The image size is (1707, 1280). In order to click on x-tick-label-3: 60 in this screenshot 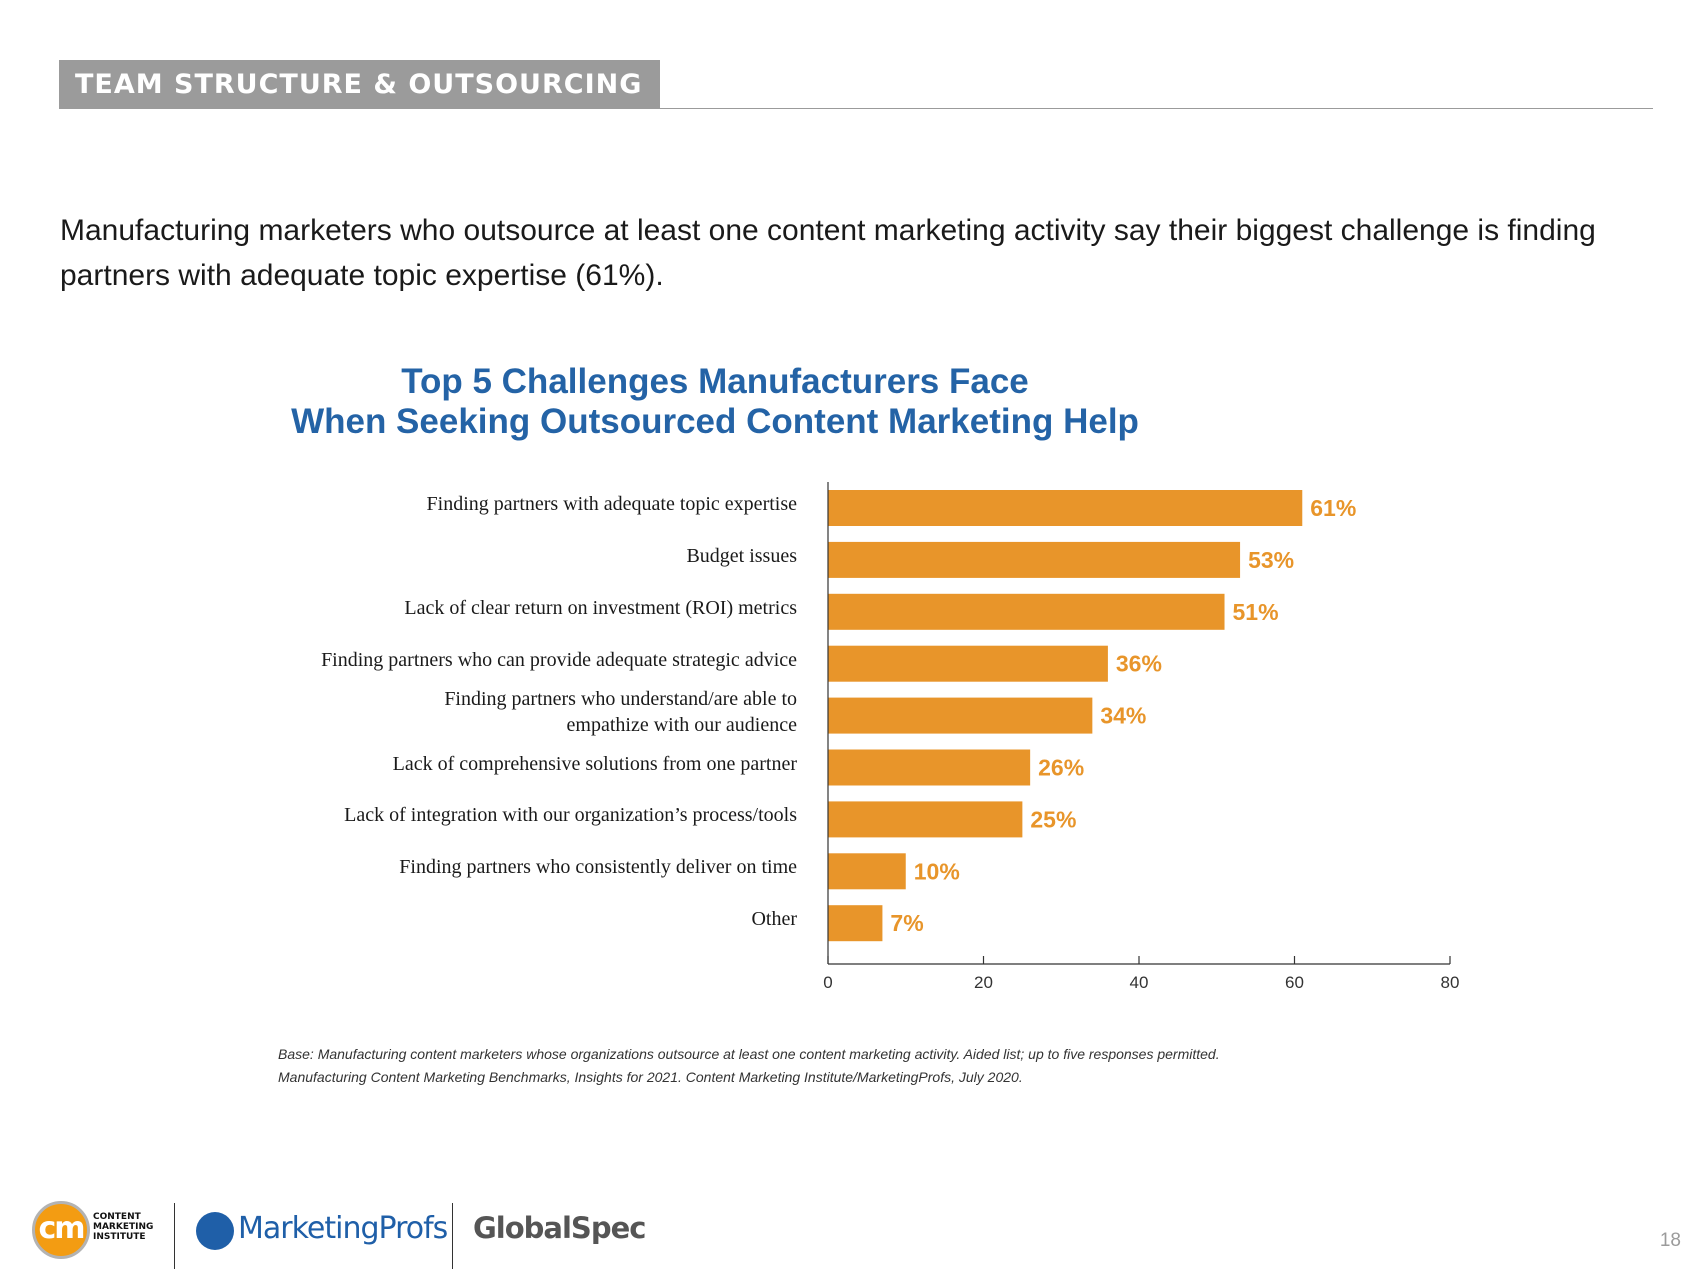, I will do `click(1294, 982)`.